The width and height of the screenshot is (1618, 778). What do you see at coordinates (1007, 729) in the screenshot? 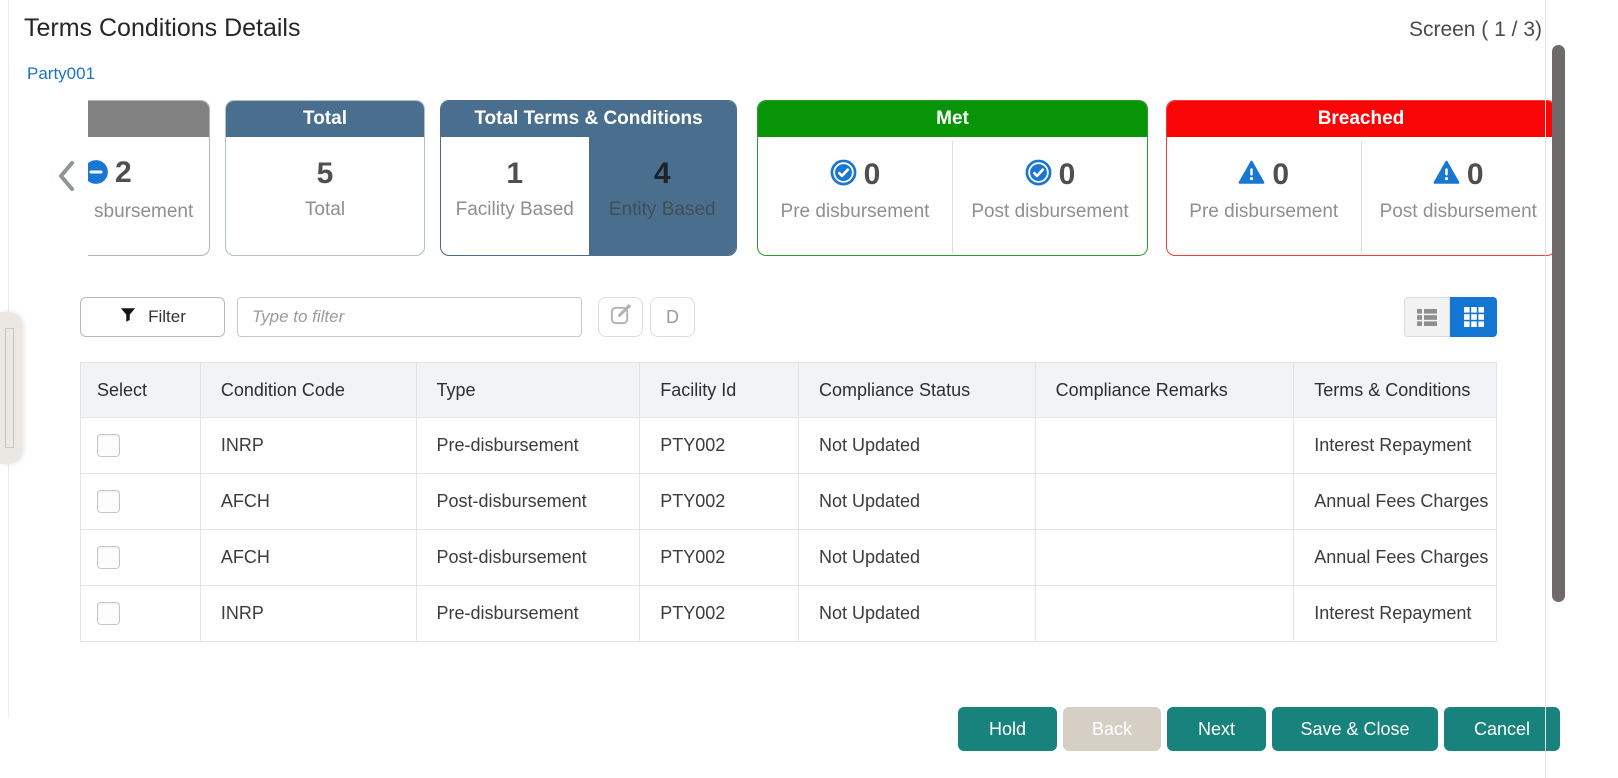
I see `hold-button: Hold` at bounding box center [1007, 729].